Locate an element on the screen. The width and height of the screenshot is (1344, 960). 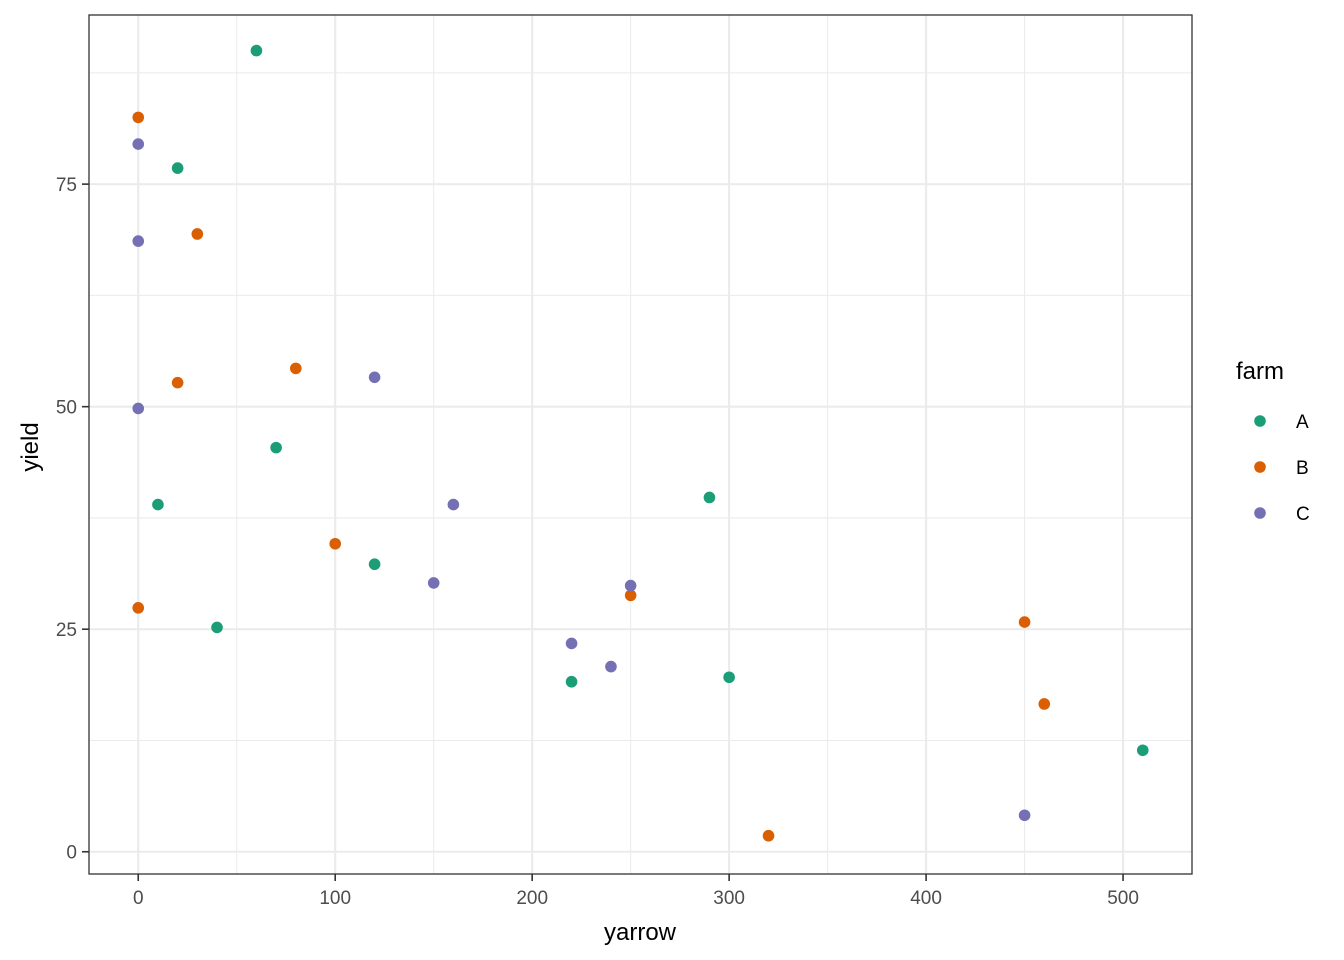
legend-label-b: B is located at coordinates (1302, 468).